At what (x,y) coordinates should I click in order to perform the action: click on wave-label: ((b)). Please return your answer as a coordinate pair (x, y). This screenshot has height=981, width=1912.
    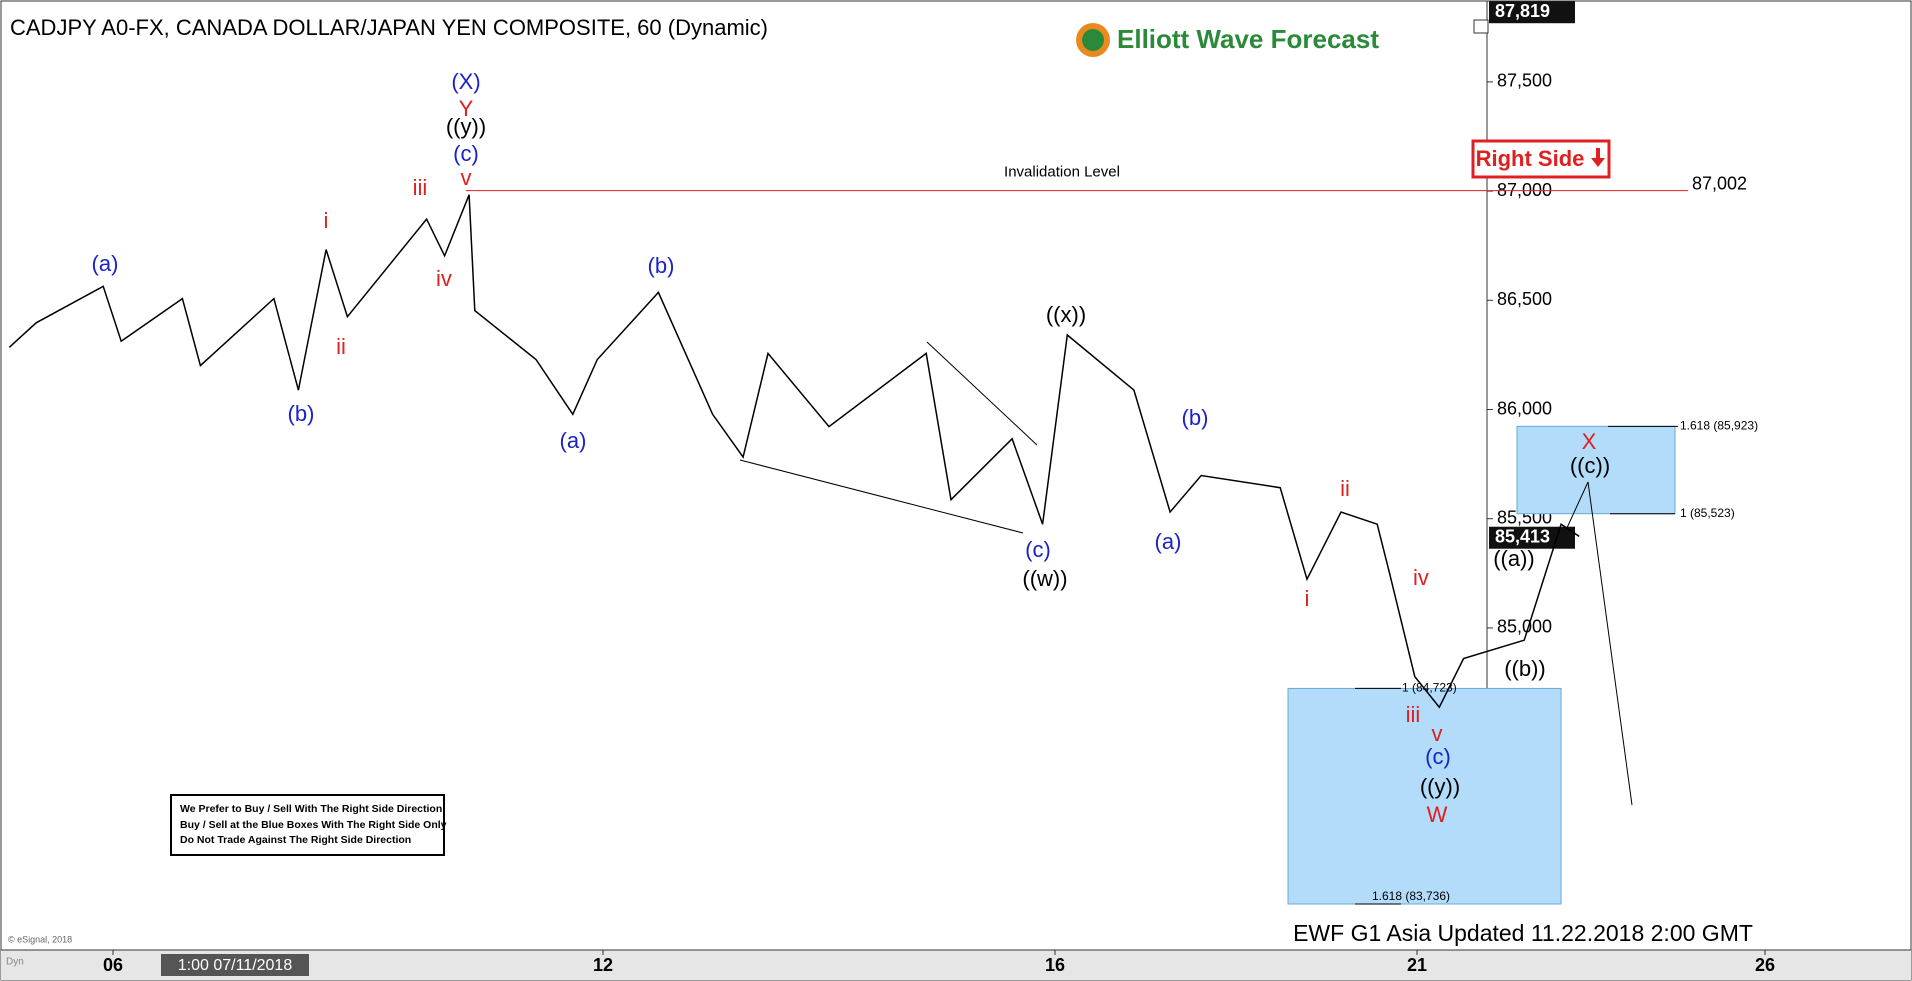
    Looking at the image, I should click on (1525, 668).